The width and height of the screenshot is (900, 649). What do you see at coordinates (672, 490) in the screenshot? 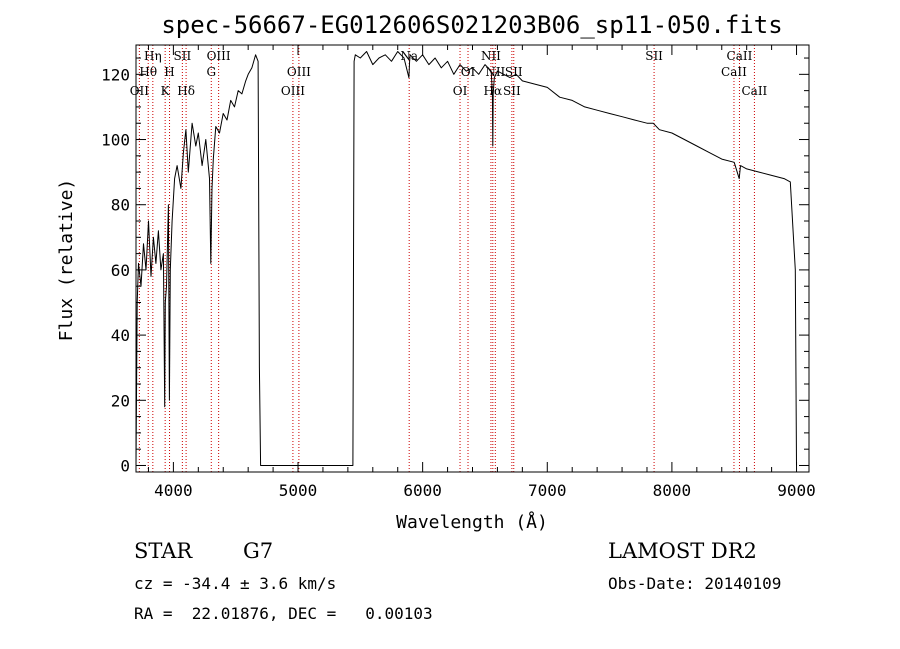
I see `x-tick-label: 8000` at bounding box center [672, 490].